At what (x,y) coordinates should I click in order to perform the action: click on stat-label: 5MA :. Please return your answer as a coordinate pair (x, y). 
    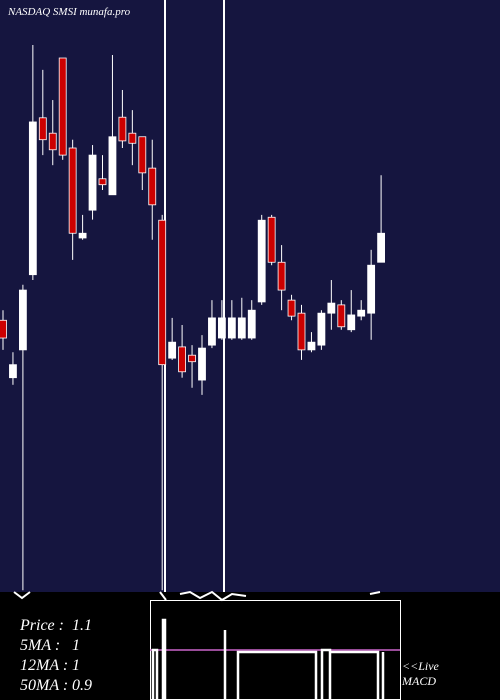
    Looking at the image, I should click on (40, 645).